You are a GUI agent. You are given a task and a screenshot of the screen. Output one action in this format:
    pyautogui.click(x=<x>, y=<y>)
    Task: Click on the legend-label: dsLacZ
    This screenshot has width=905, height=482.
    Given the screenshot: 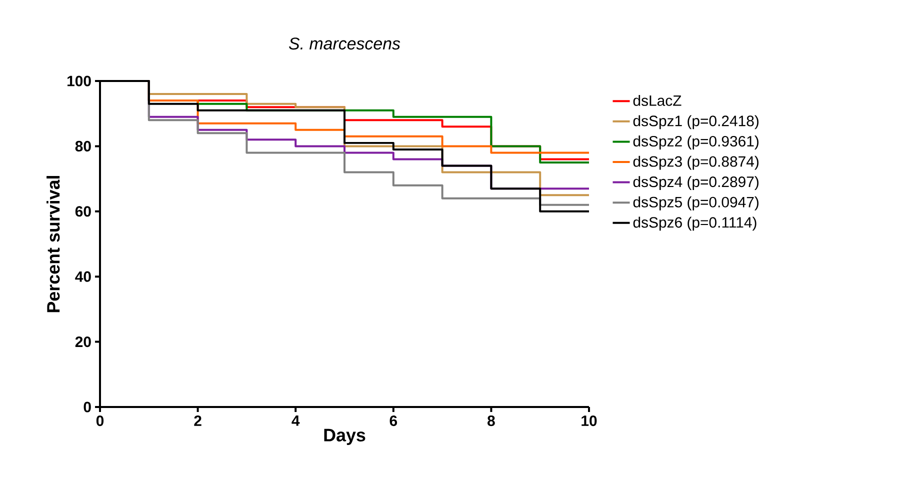 What is the action you would take?
    pyautogui.click(x=657, y=100)
    